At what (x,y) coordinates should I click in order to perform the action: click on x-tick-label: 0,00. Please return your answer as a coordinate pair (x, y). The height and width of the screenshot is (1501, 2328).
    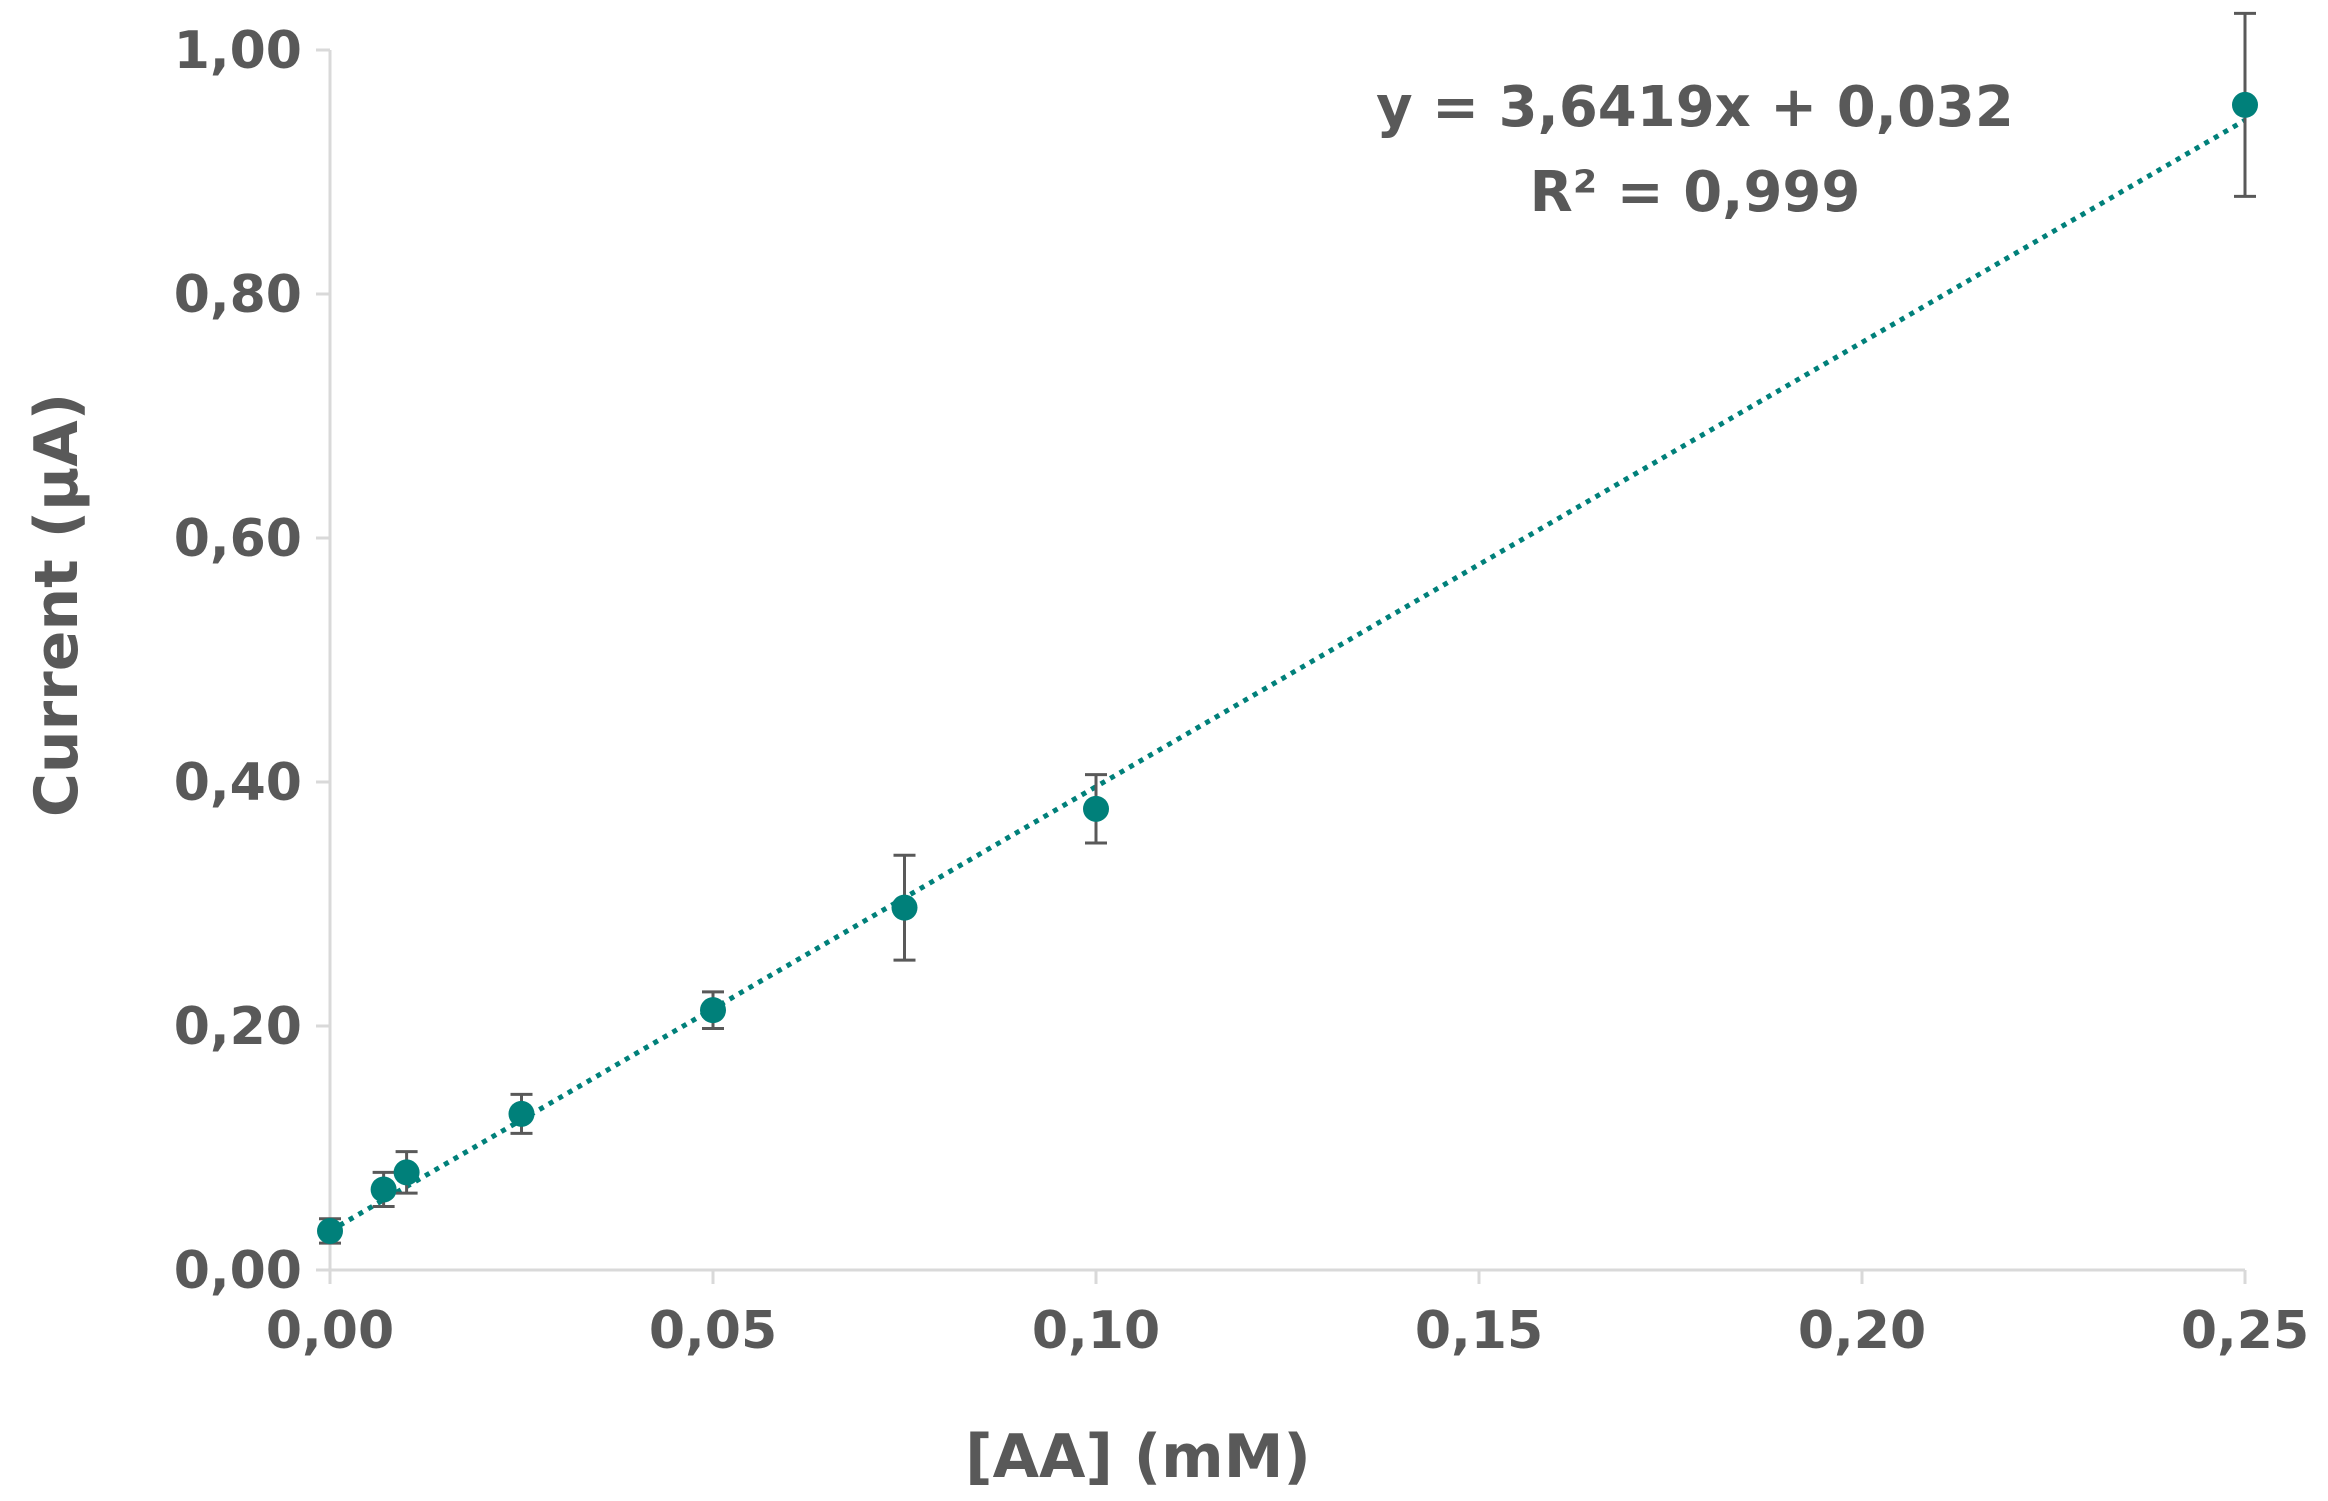
    Looking at the image, I should click on (330, 1331).